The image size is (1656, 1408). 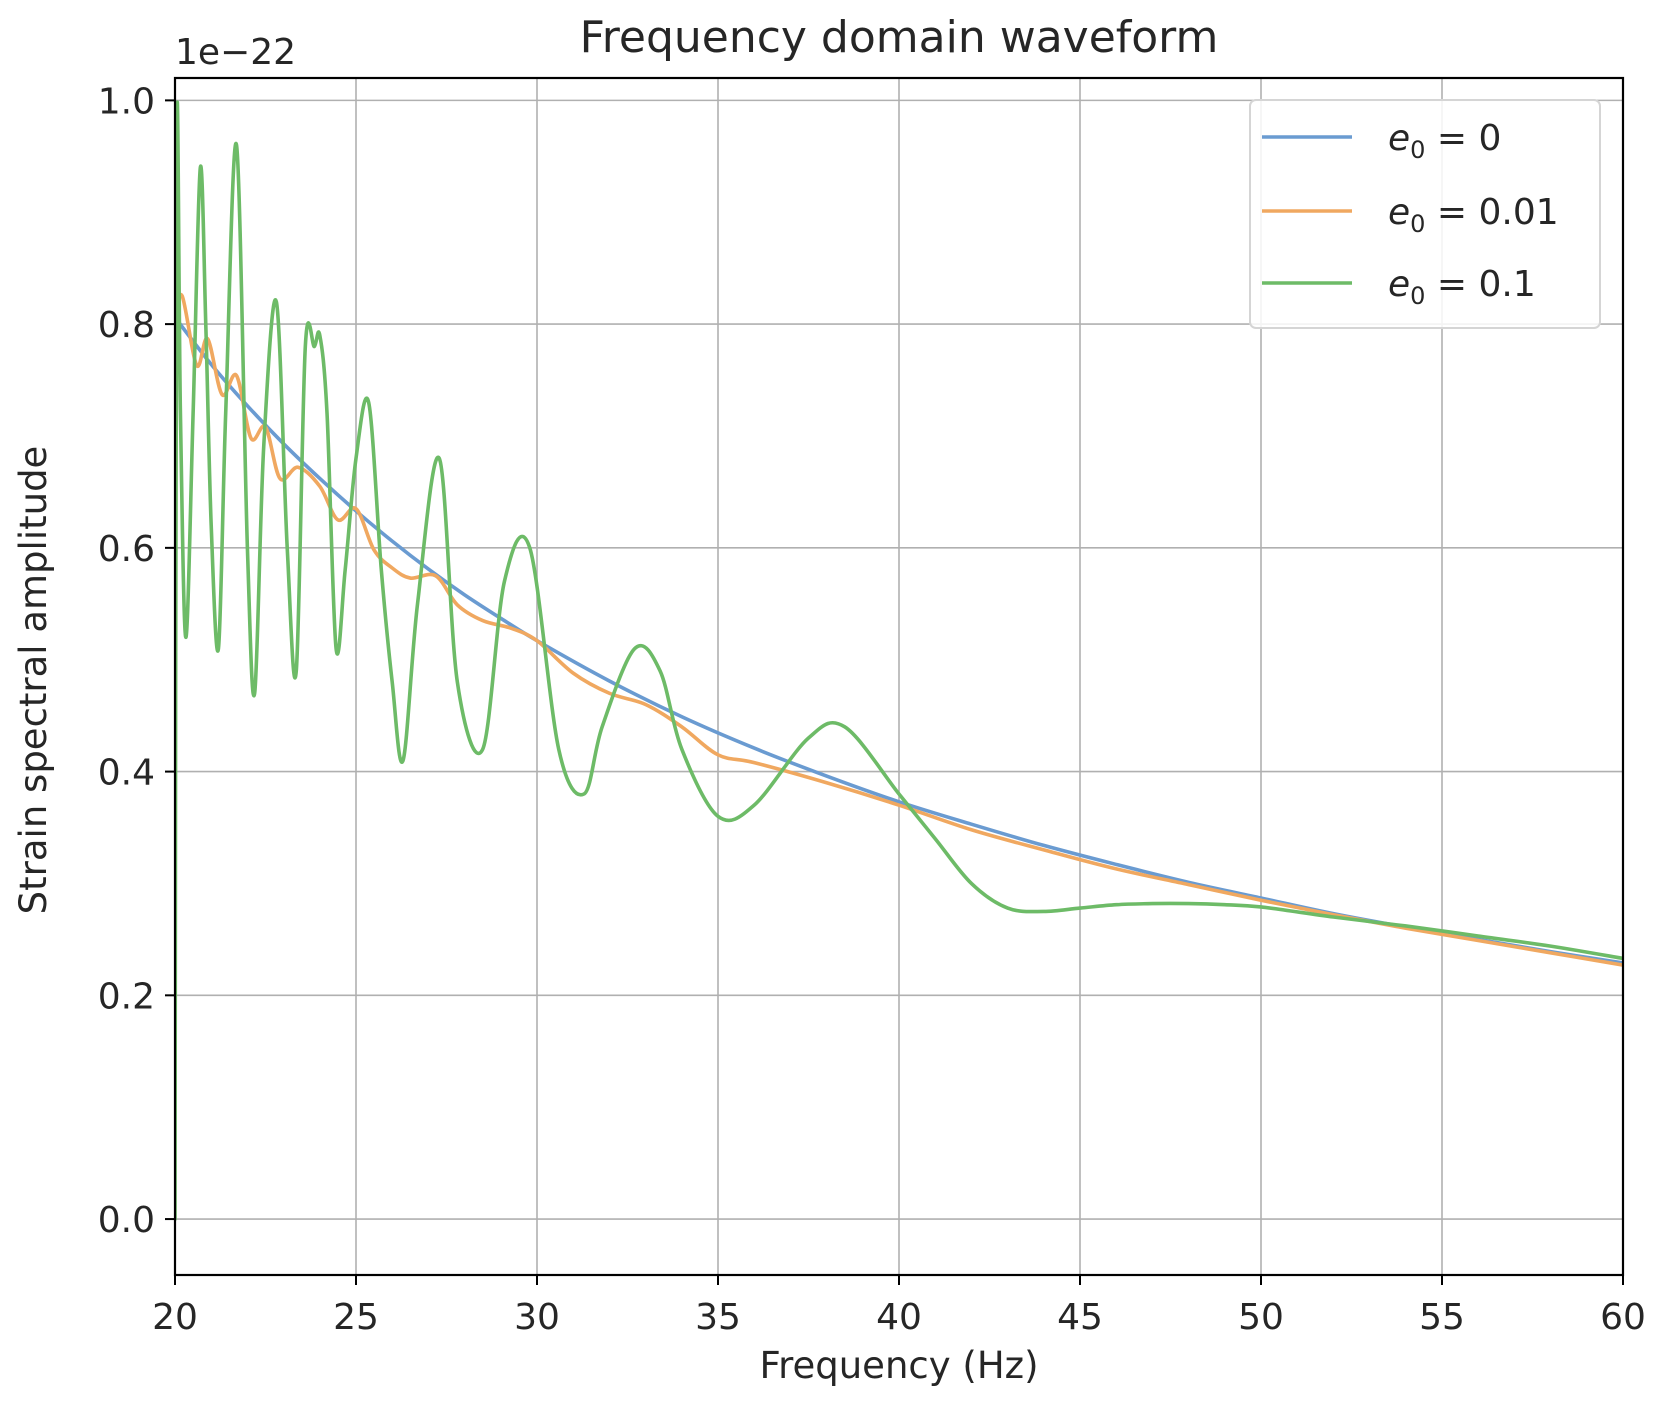 I want to click on x-axis: 20 25 30 35 40 45 50 55 60, so click(x=899, y=1306).